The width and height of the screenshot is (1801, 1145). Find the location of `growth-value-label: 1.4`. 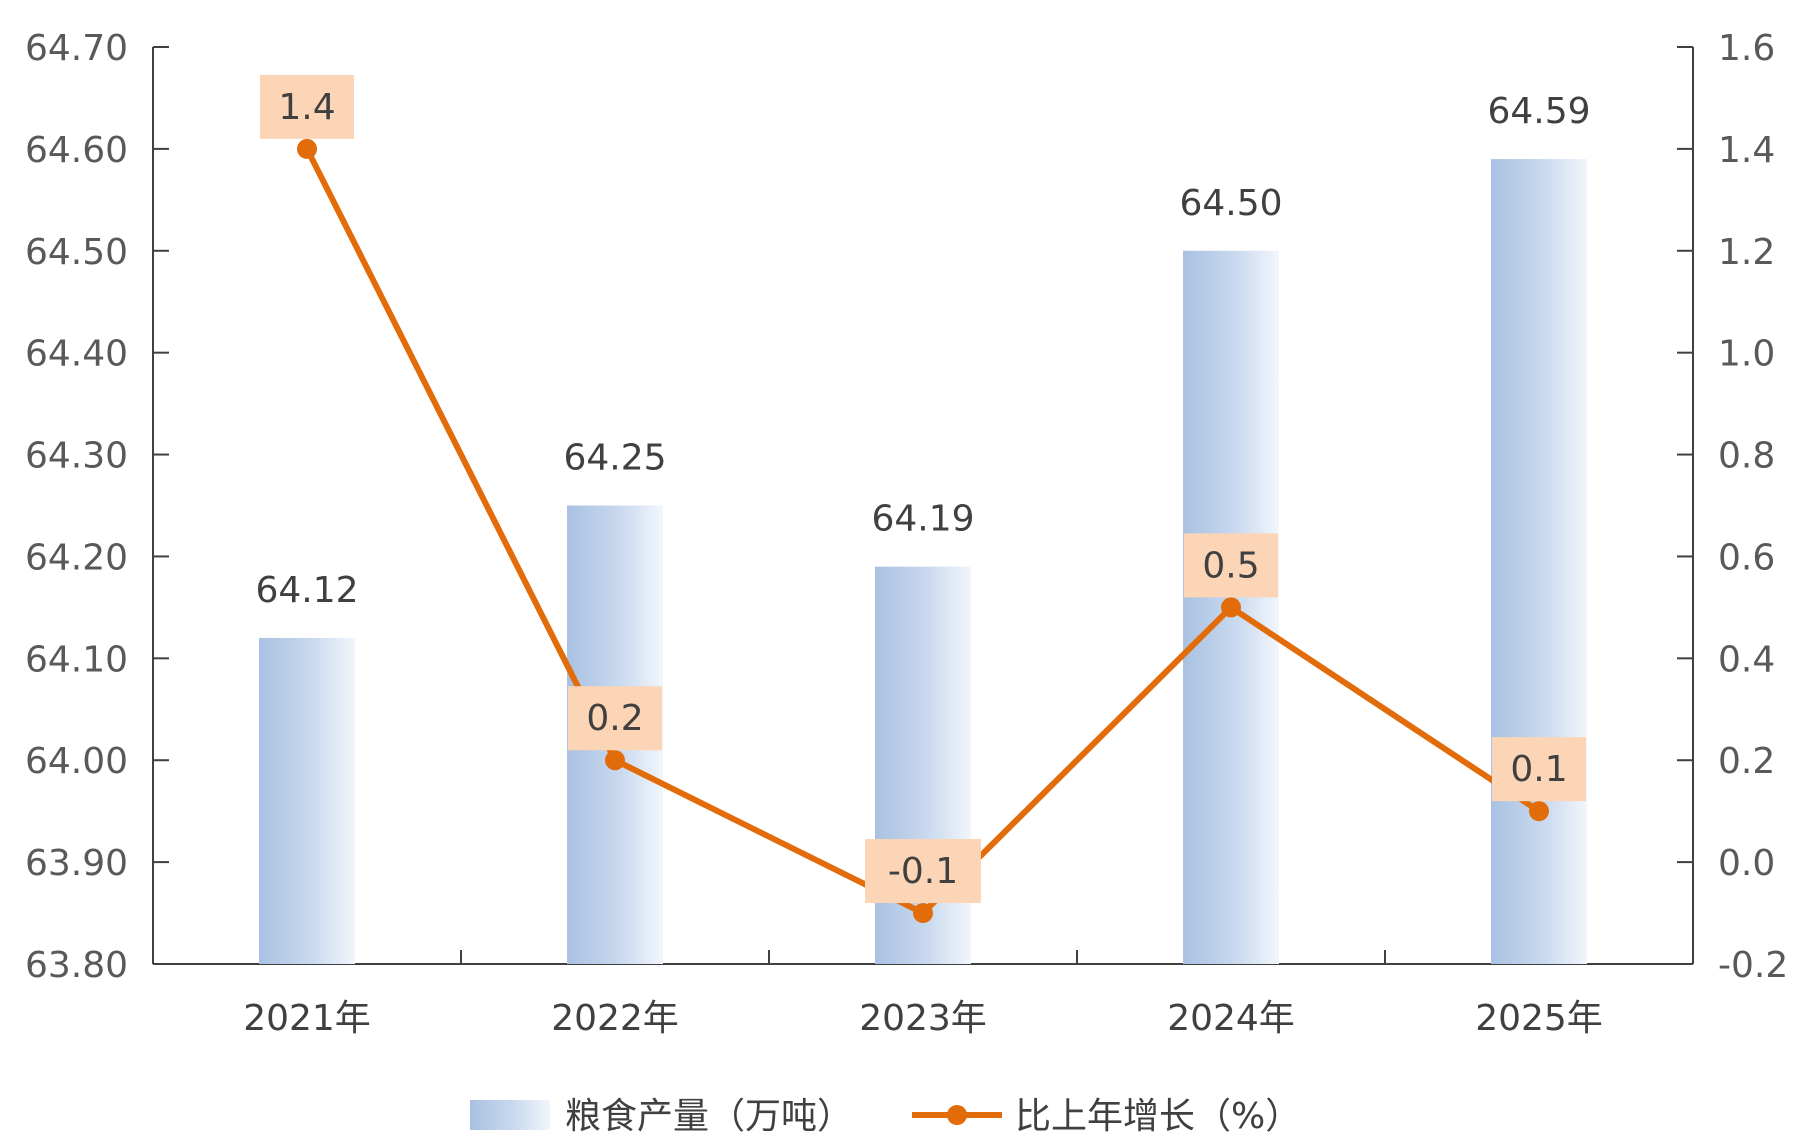

growth-value-label: 1.4 is located at coordinates (306, 107).